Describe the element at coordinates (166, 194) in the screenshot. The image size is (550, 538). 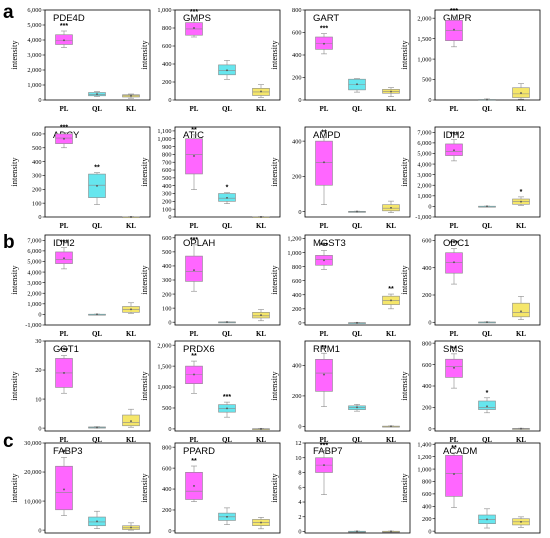
I see `y-tick-label: 300` at that location.